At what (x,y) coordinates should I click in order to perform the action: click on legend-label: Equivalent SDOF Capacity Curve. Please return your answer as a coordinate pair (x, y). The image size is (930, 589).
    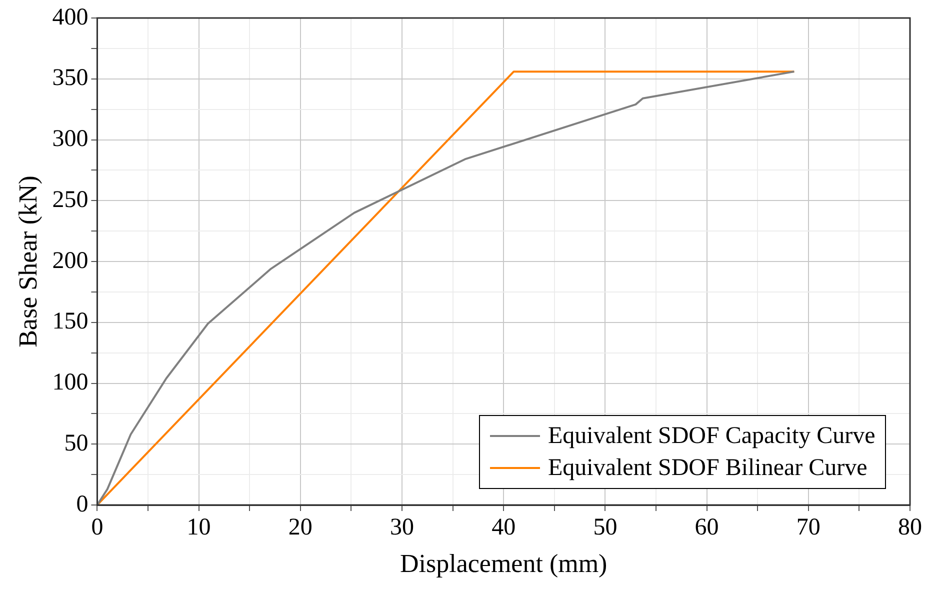
    Looking at the image, I should click on (712, 436).